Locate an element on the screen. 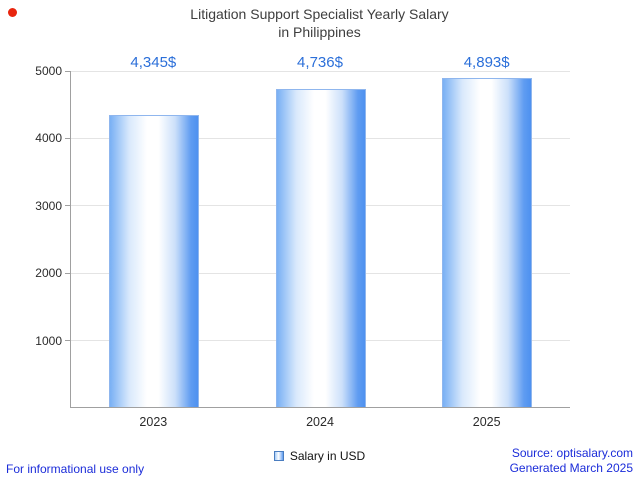  bar-value-label: 4,345$ is located at coordinates (153, 62).